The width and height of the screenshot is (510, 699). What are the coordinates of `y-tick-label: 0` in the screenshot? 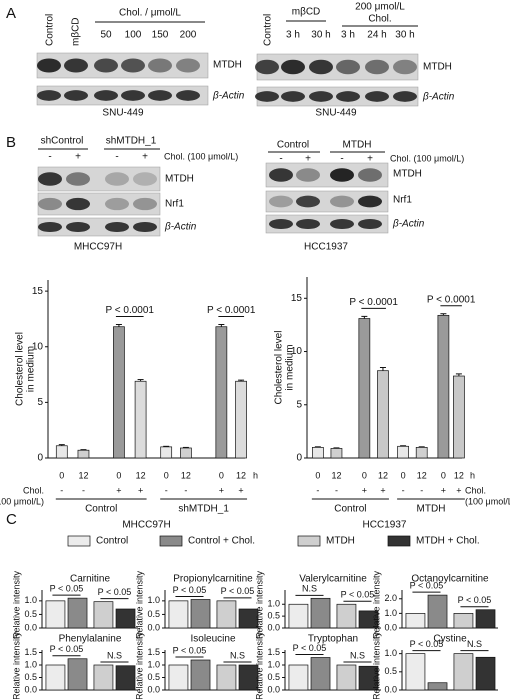 It's located at (40, 458).